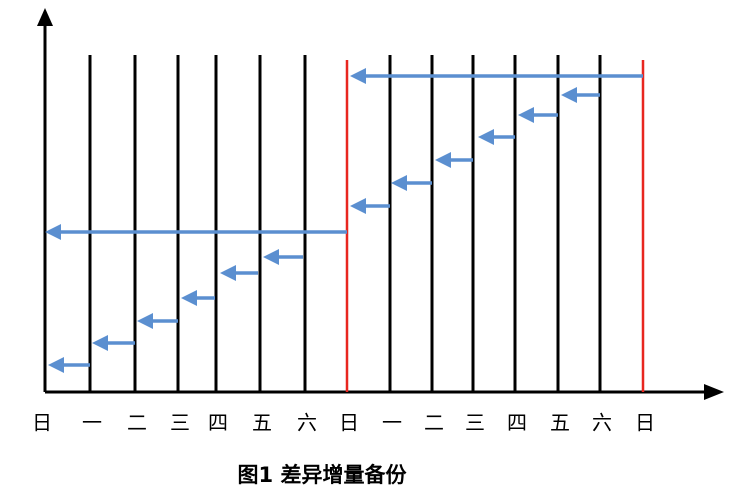 The height and width of the screenshot is (502, 730). What do you see at coordinates (45, 17) in the screenshot?
I see `y-axis-arrowhead` at bounding box center [45, 17].